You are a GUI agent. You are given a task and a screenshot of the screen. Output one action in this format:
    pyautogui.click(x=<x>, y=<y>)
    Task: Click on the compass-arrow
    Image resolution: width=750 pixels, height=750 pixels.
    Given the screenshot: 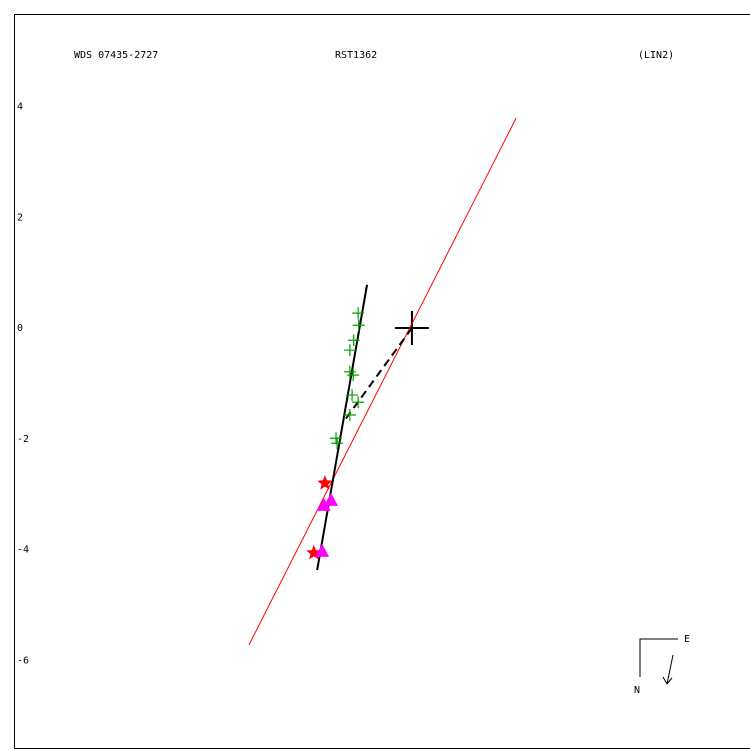 What is the action you would take?
    pyautogui.click(x=670, y=669)
    